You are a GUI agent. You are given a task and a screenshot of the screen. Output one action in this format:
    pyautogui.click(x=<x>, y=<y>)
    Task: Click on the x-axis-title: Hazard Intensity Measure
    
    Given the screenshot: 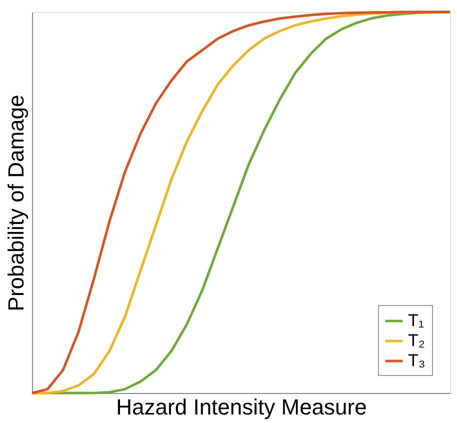 What is the action you would take?
    pyautogui.click(x=241, y=407)
    